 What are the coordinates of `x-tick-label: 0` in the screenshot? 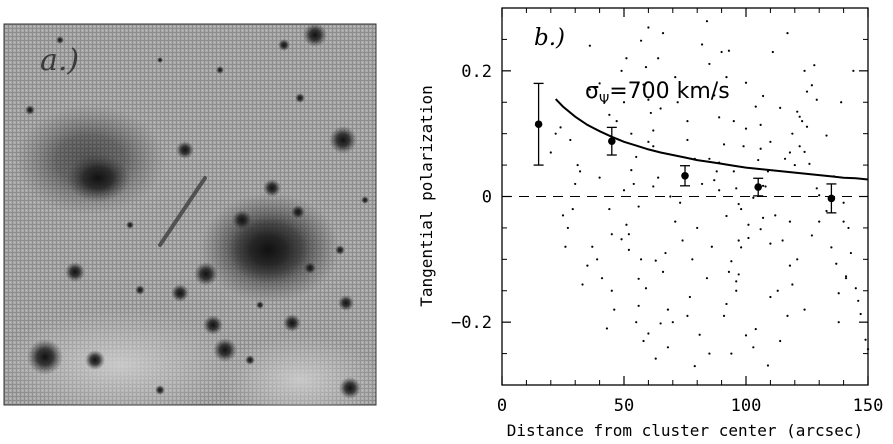 It's located at (502, 406).